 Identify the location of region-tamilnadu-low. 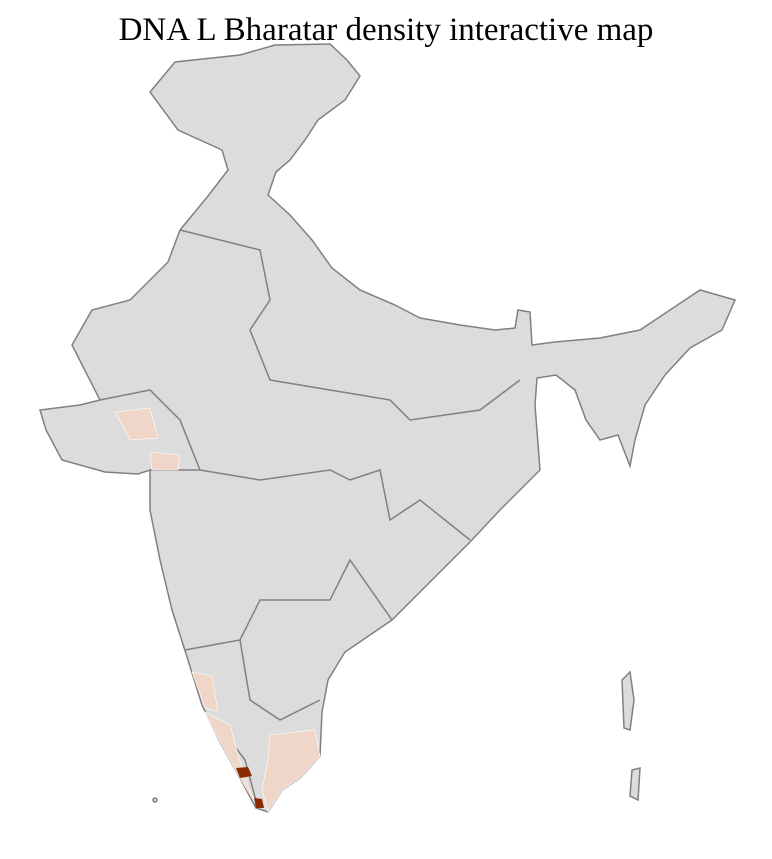
(291, 771).